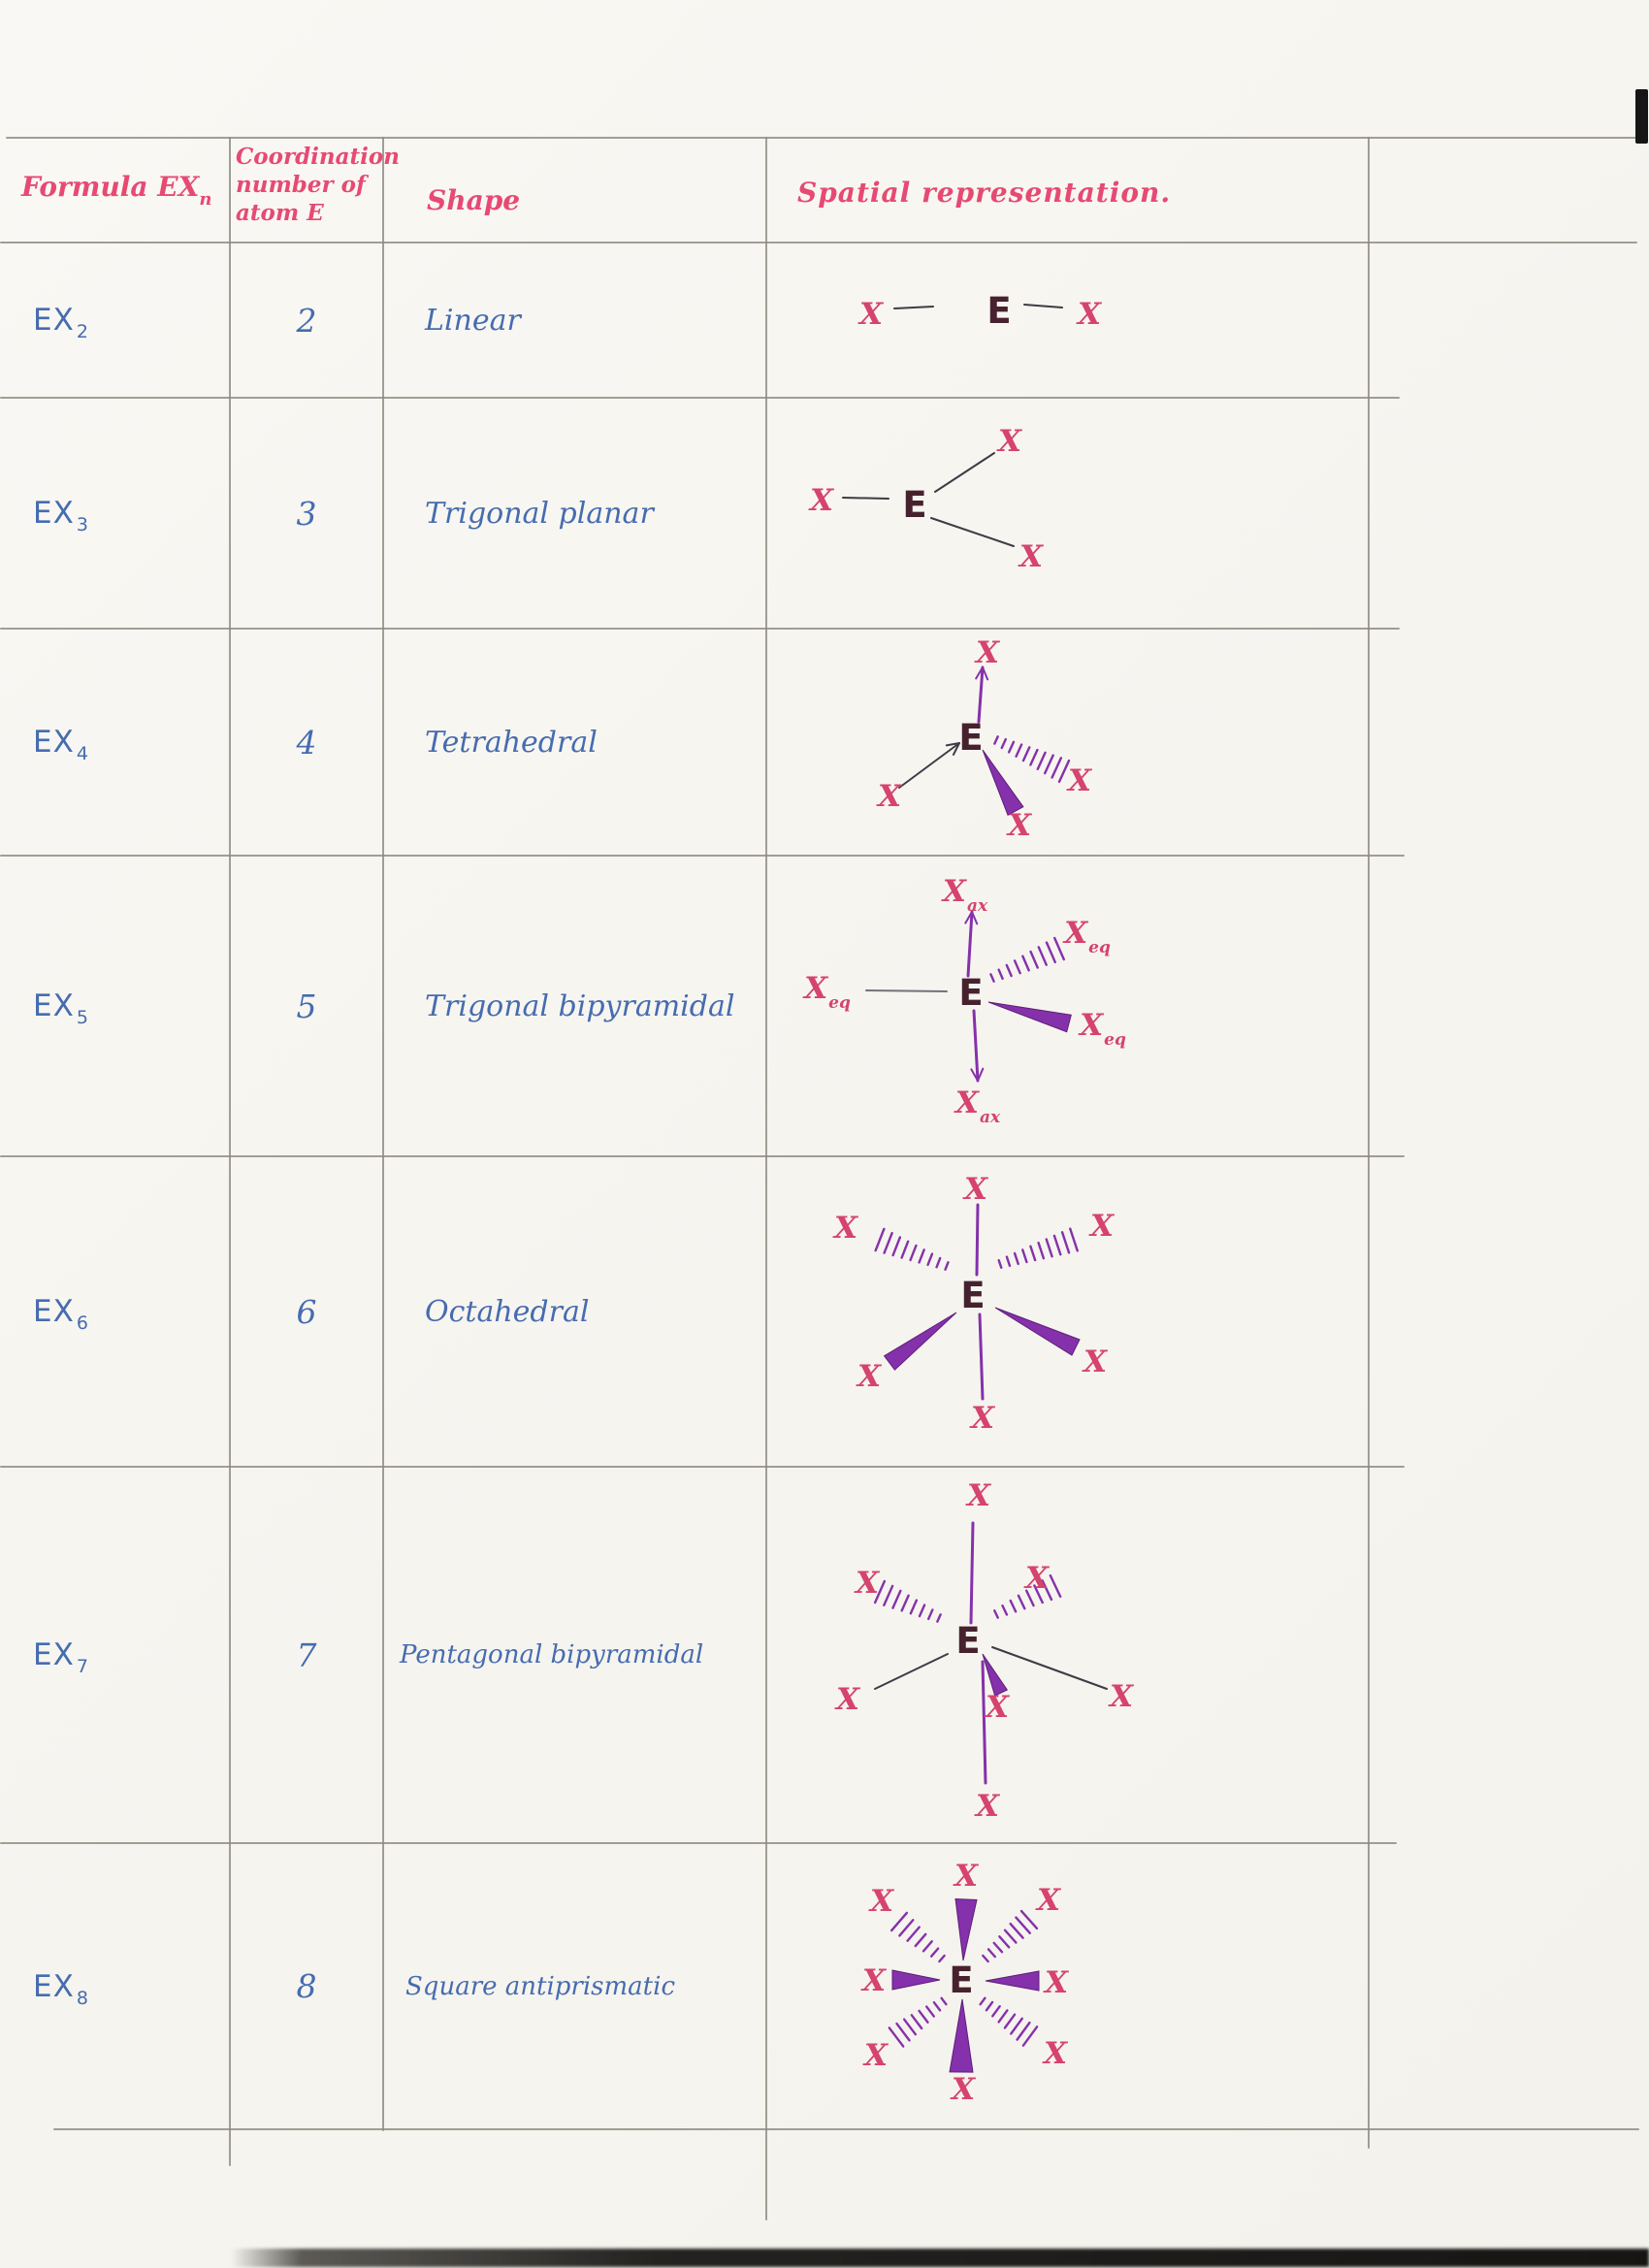  What do you see at coordinates (700, 629) in the screenshot?
I see `table-line-row2` at bounding box center [700, 629].